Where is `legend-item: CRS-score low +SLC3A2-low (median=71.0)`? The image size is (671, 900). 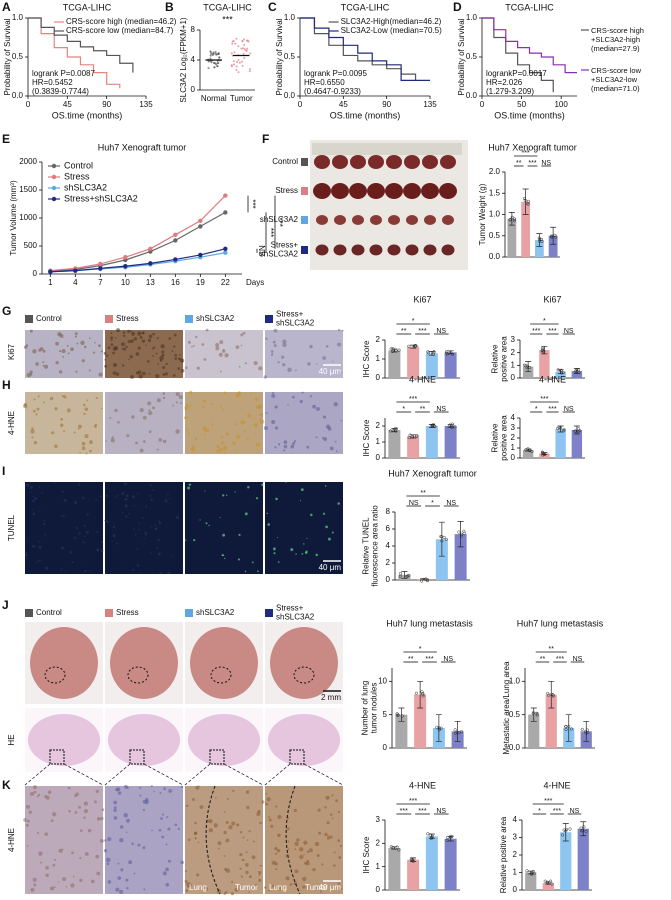 legend-item: CRS-score low +SLC3A2-low (median=71.0) is located at coordinates (616, 79).